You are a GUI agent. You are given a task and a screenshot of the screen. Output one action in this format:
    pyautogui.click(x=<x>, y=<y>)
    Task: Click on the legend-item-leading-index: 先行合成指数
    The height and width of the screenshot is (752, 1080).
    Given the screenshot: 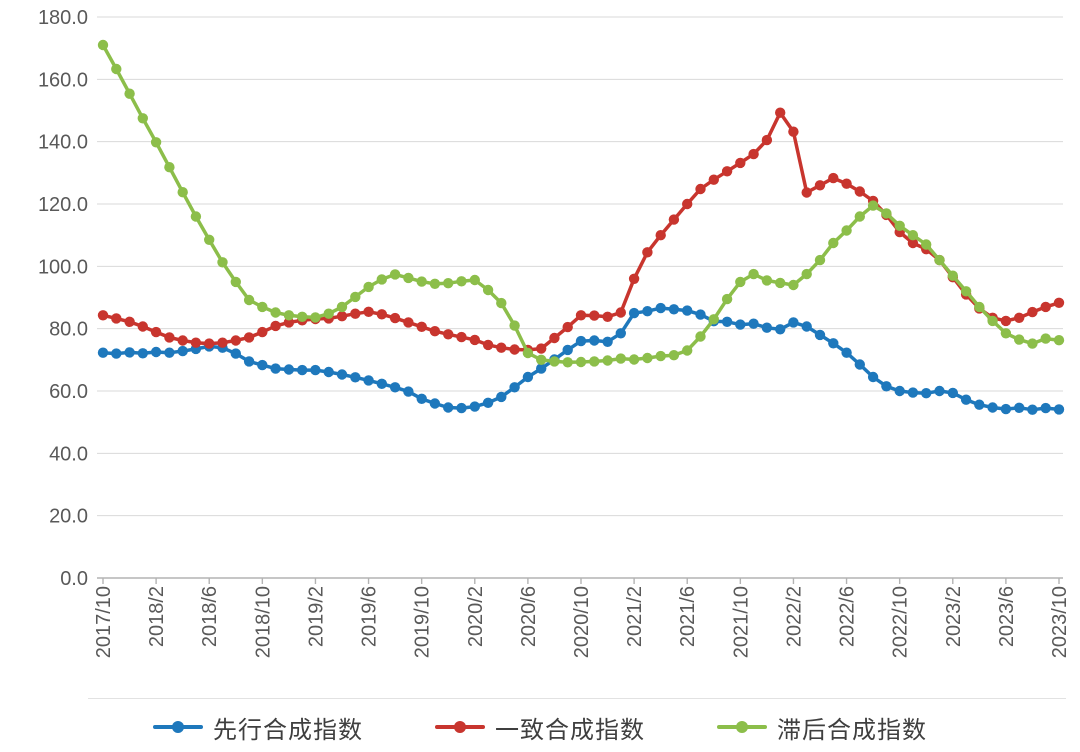 What is the action you would take?
    pyautogui.click(x=258, y=727)
    